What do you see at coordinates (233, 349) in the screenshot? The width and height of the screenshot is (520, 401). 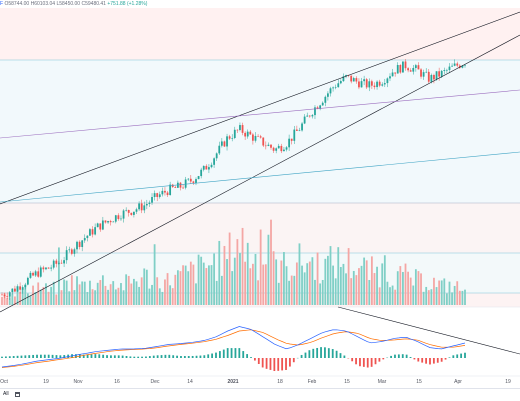 I see `macd-indicator` at bounding box center [233, 349].